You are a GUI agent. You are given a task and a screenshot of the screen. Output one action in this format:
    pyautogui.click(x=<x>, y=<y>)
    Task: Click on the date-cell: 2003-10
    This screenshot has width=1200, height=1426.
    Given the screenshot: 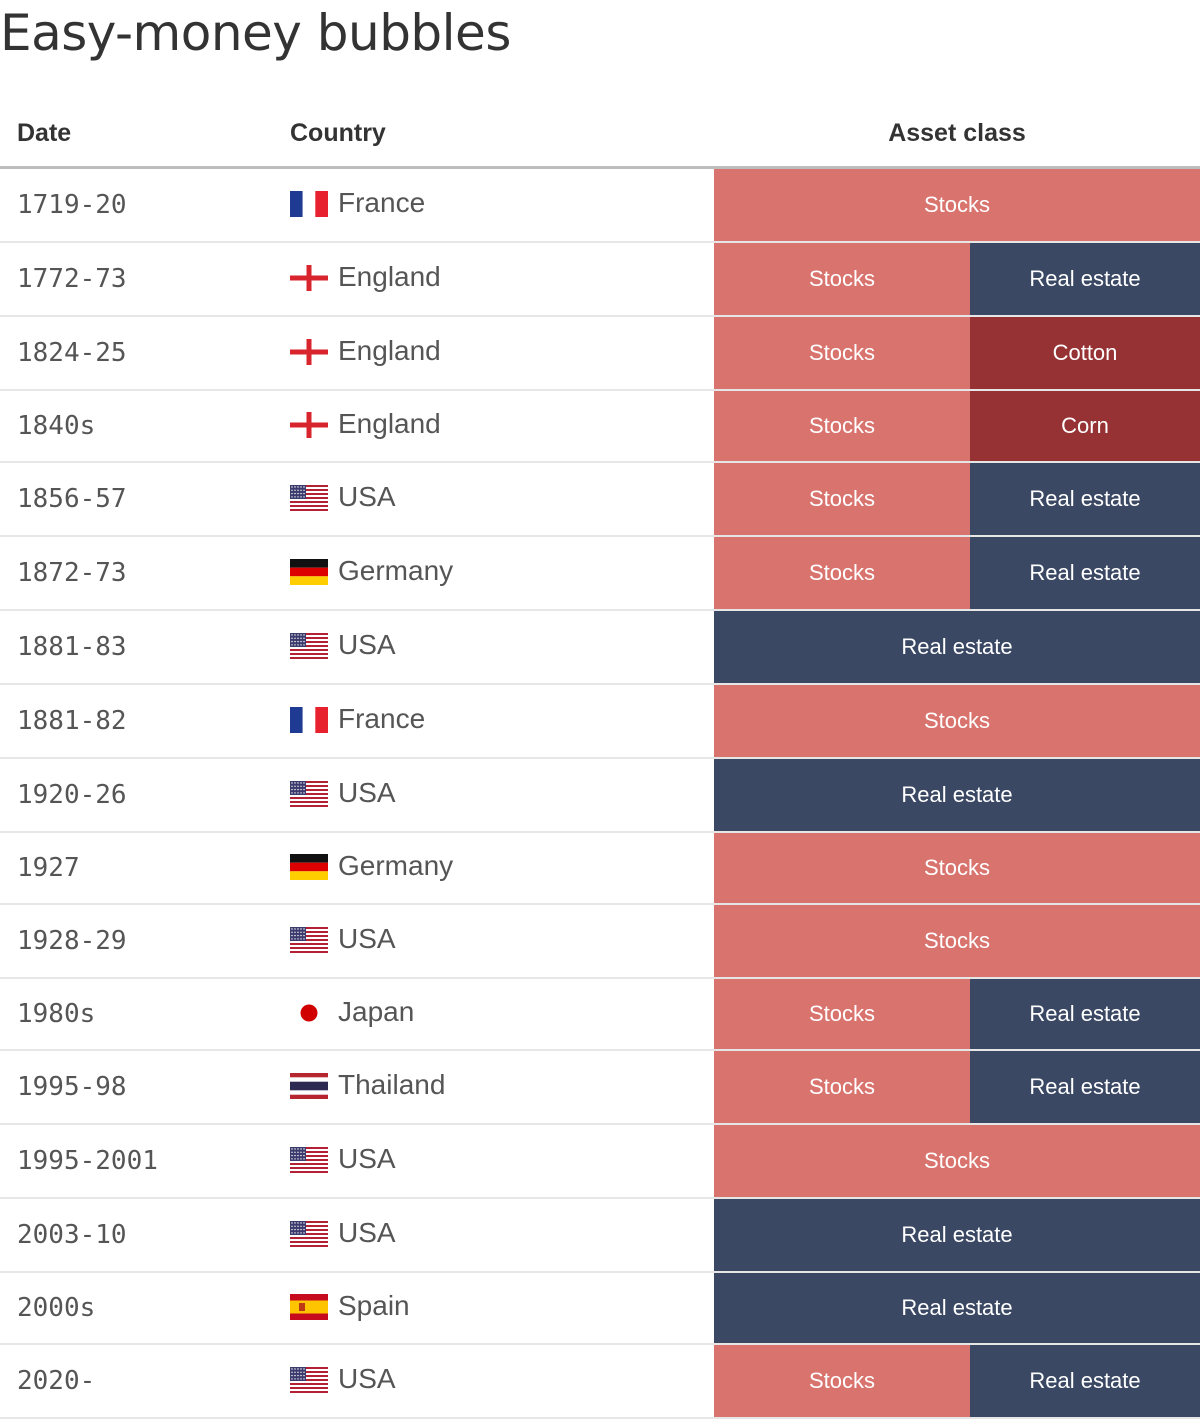 What is the action you would take?
    pyautogui.click(x=72, y=1235)
    